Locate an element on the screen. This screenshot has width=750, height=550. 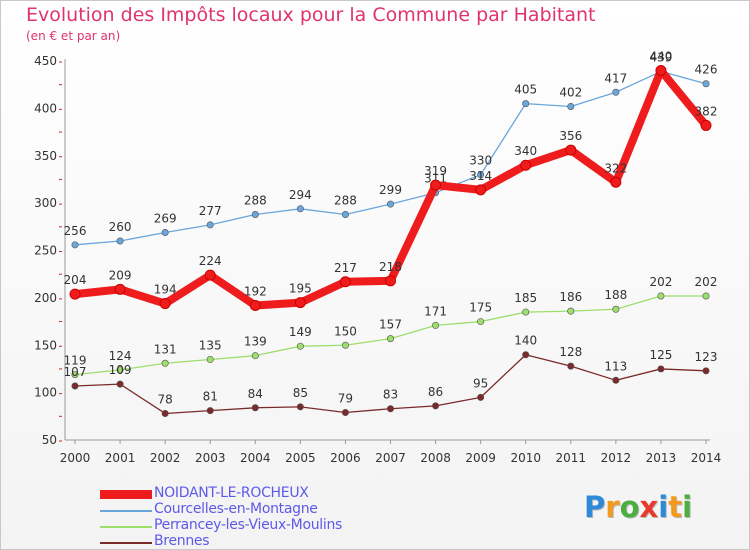
x-tick-label: 2011 is located at coordinates (571, 458).